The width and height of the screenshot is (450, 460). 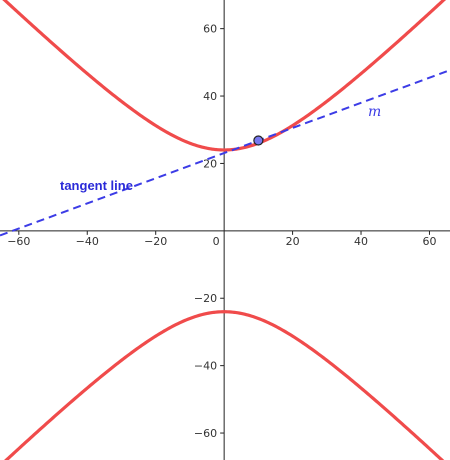 What do you see at coordinates (205, 366) in the screenshot?
I see `y-tick-label: −40` at bounding box center [205, 366].